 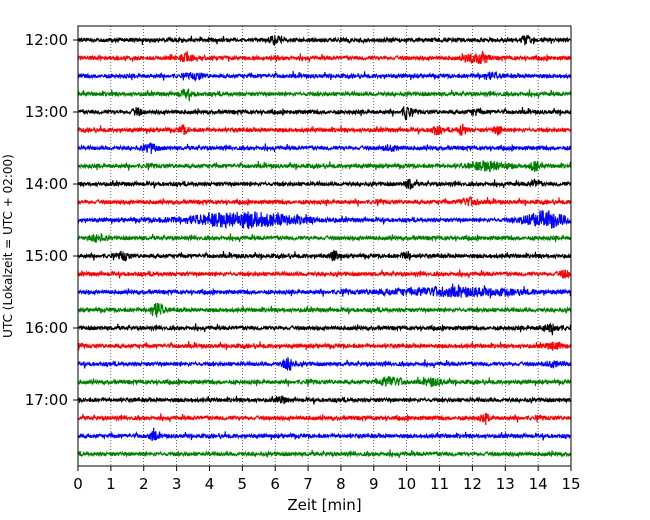 What do you see at coordinates (374, 484) in the screenshot?
I see `x-tick-label: 9` at bounding box center [374, 484].